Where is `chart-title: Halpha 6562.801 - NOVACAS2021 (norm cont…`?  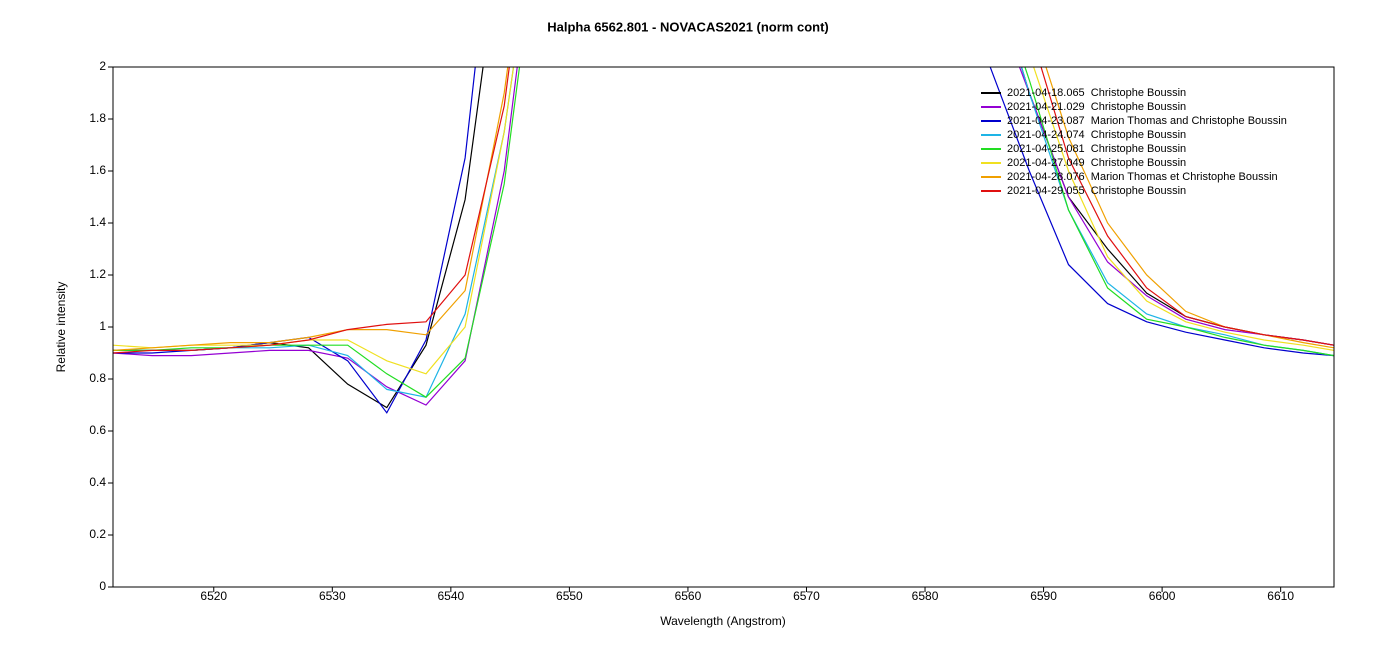 chart-title: Halpha 6562.801 - NOVACAS2021 (norm cont… is located at coordinates (688, 26).